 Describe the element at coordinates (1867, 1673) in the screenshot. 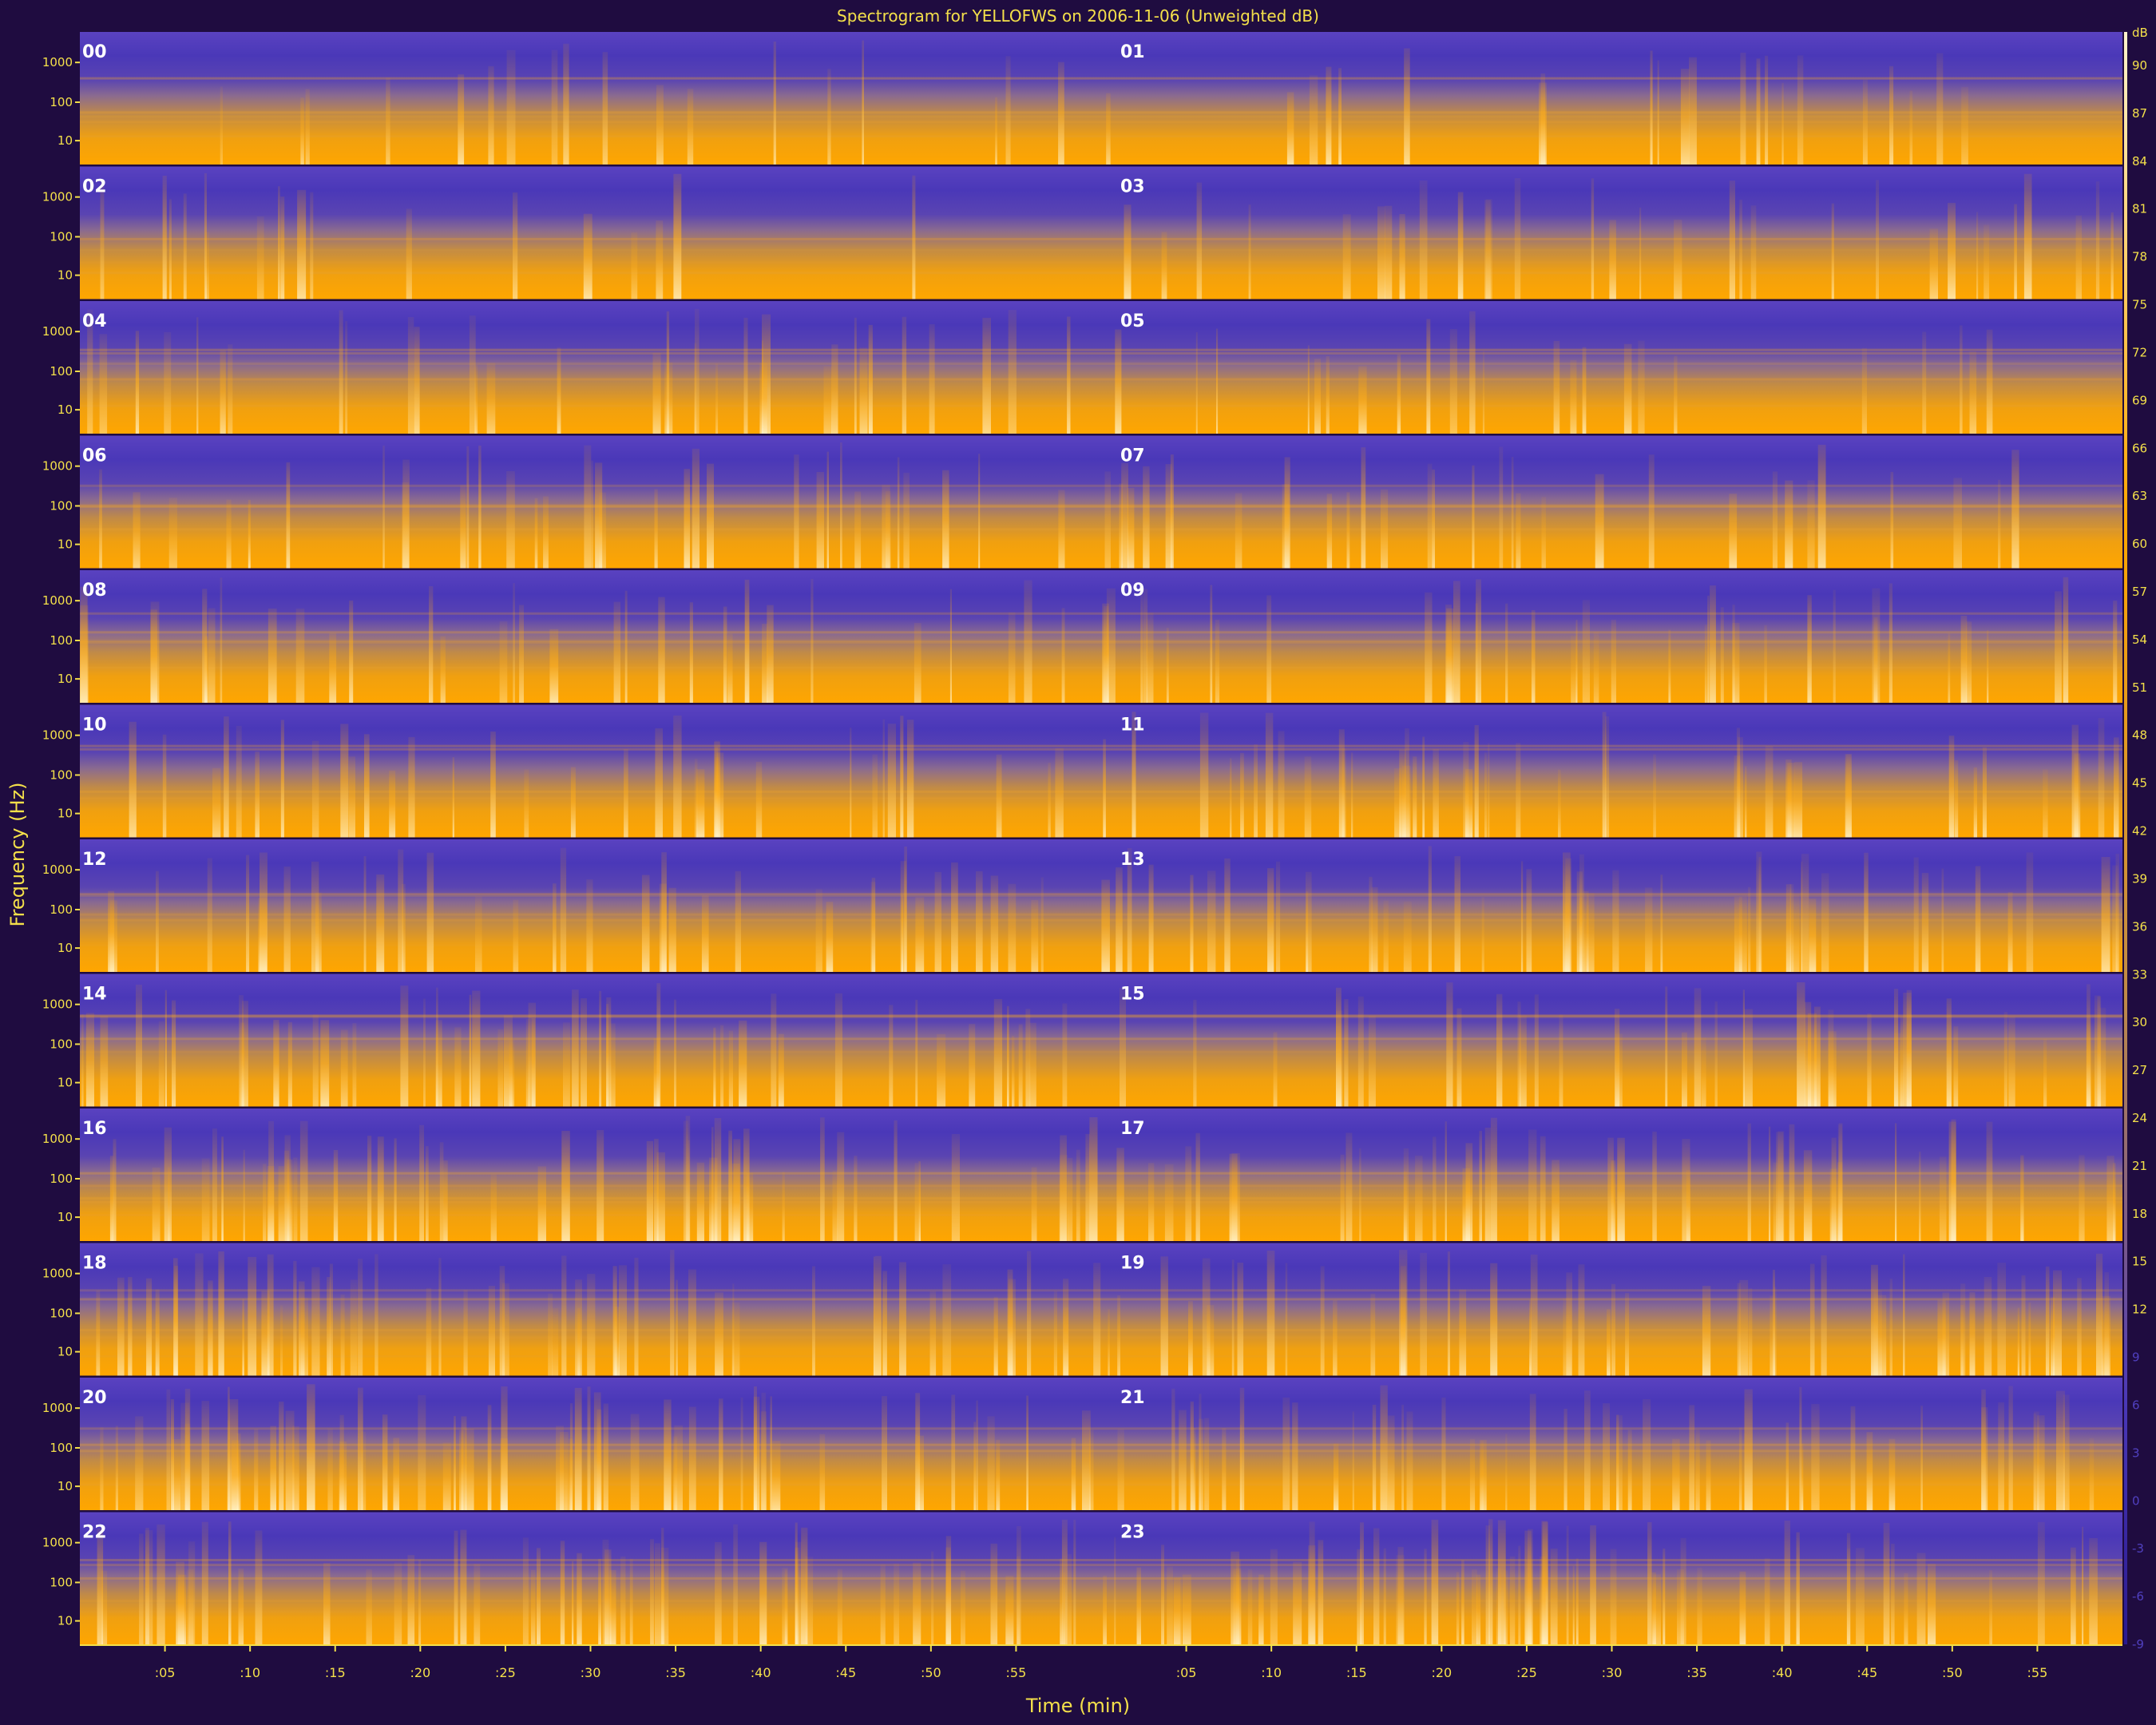

I see `time-tick-label: :45` at that location.